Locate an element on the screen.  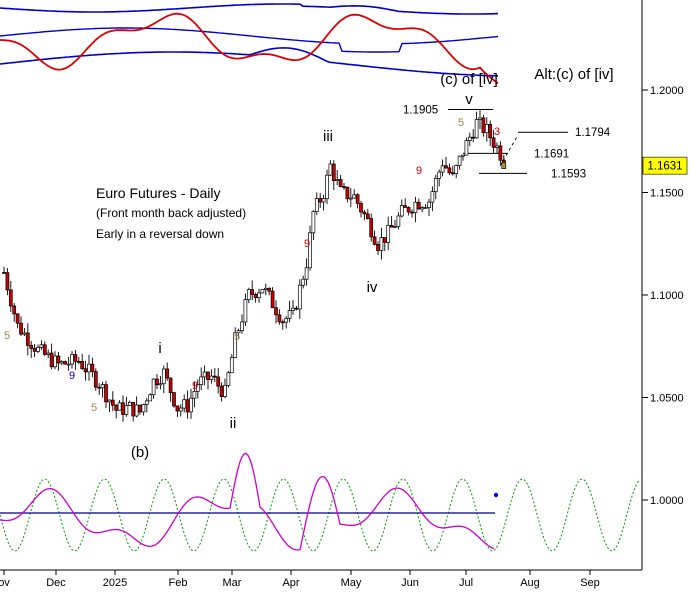
y-tick-label: 1.1000 is located at coordinates (667, 296).